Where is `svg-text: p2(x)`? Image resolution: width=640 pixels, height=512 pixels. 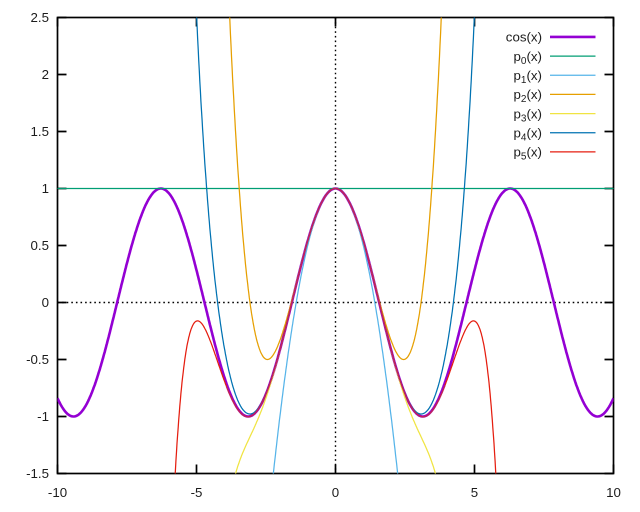 svg-text: p2(x) is located at coordinates (528, 96).